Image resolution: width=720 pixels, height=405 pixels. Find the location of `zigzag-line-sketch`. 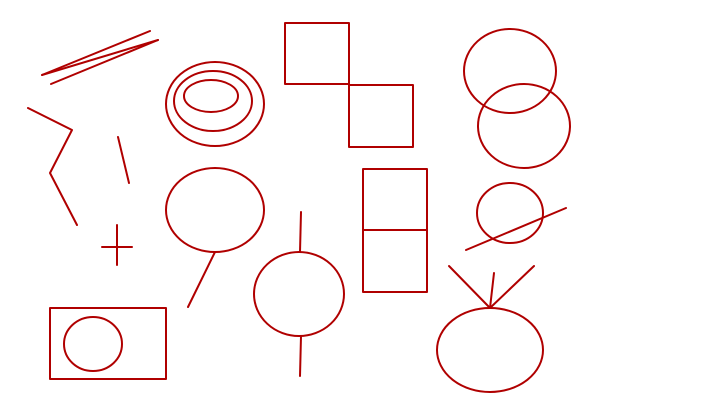

zigzag-line-sketch is located at coordinates (52, 166).